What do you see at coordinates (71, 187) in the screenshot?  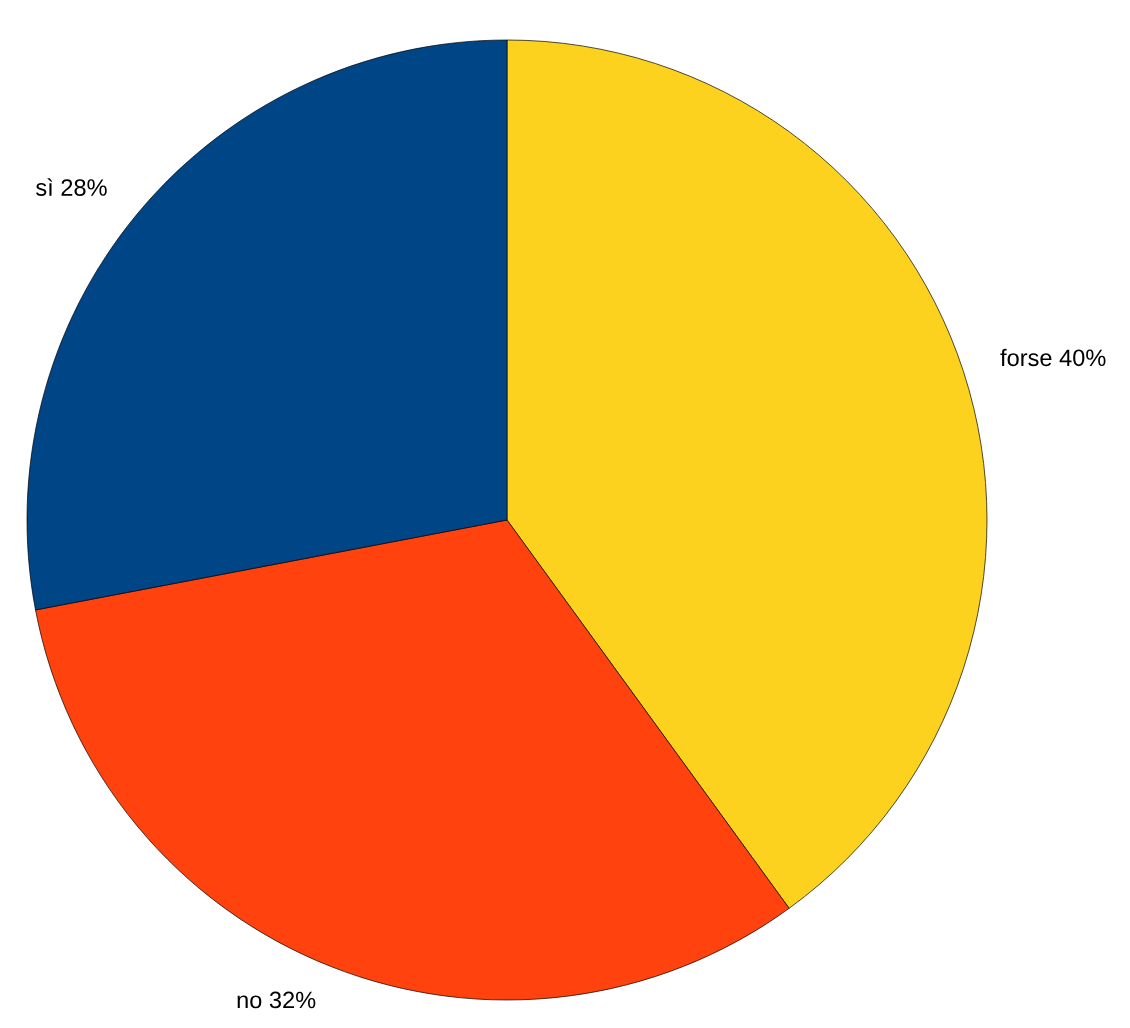 I see `slice-label: sì 28%` at bounding box center [71, 187].